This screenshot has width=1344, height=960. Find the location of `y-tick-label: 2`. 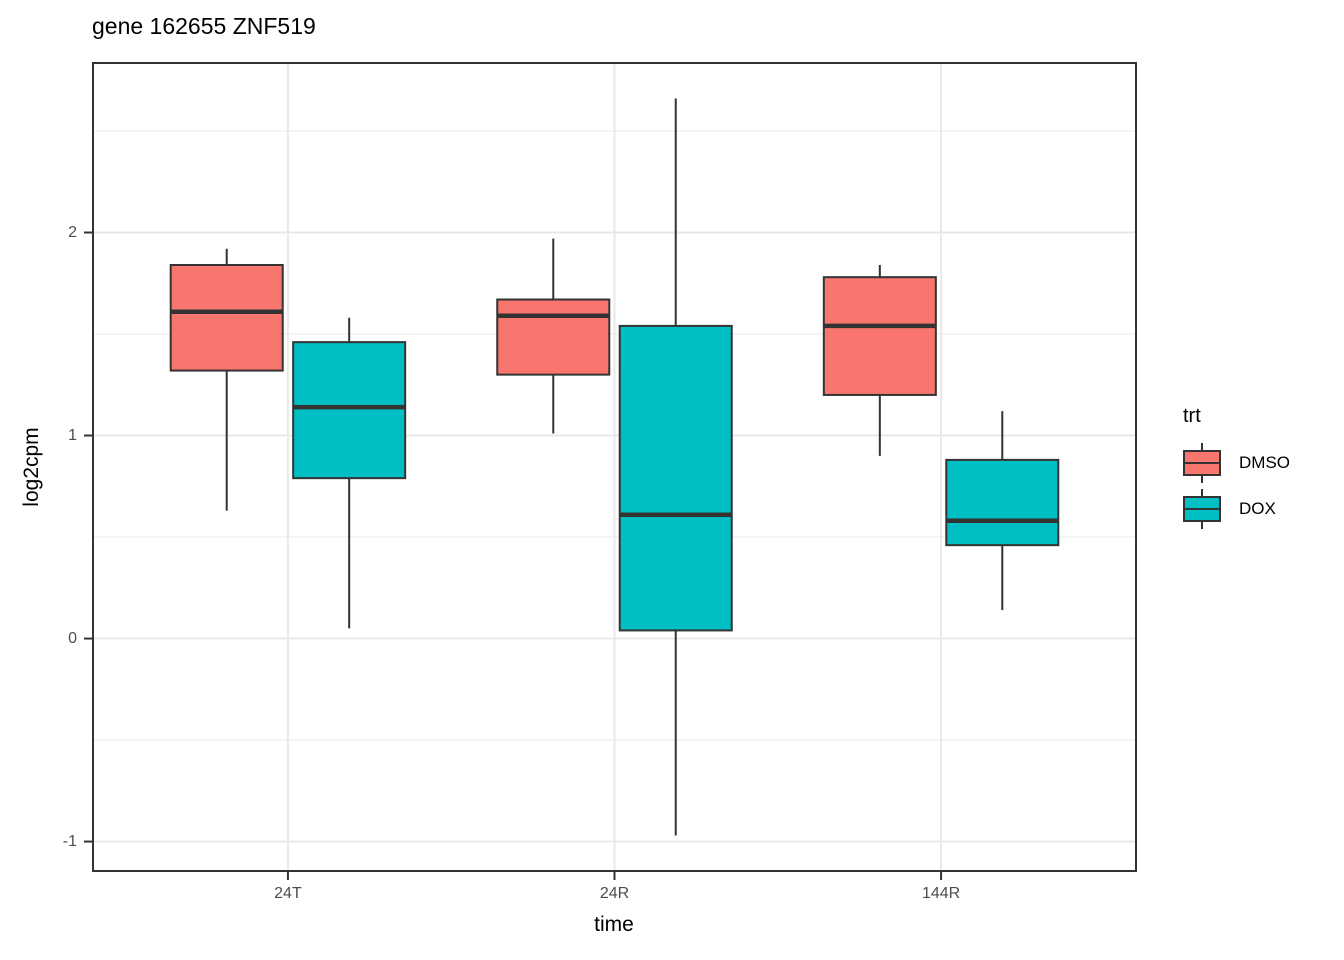

y-tick-label: 2 is located at coordinates (72, 232).